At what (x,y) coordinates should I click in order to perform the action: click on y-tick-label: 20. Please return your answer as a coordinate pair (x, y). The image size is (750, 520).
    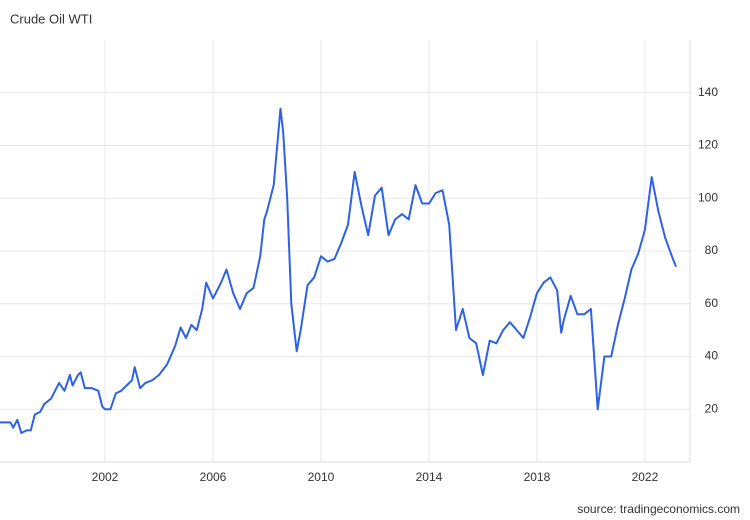
    Looking at the image, I should click on (712, 408).